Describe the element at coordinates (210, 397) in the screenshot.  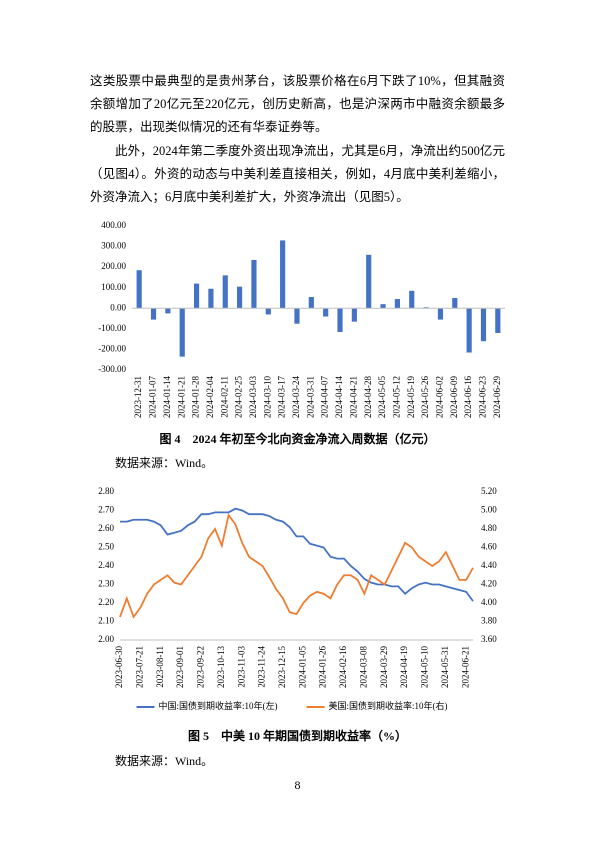
I see `x-tick-label: 2024-02-04` at that location.